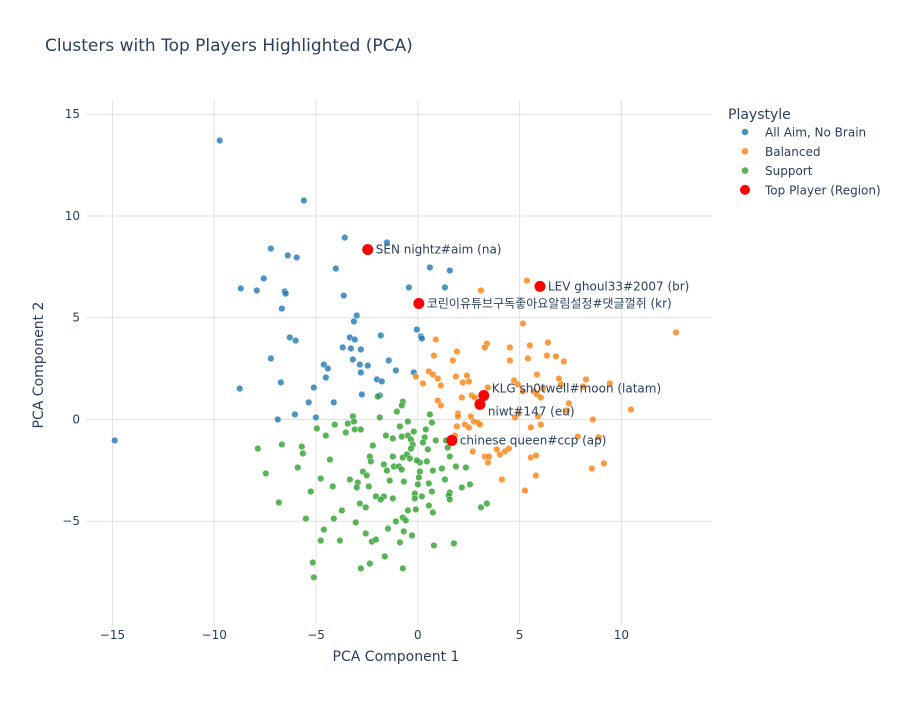  I want to click on top-player-label: 코린이유튜브구독좋아요알림설정#댓글껄쥐 (kr), so click(549, 303).